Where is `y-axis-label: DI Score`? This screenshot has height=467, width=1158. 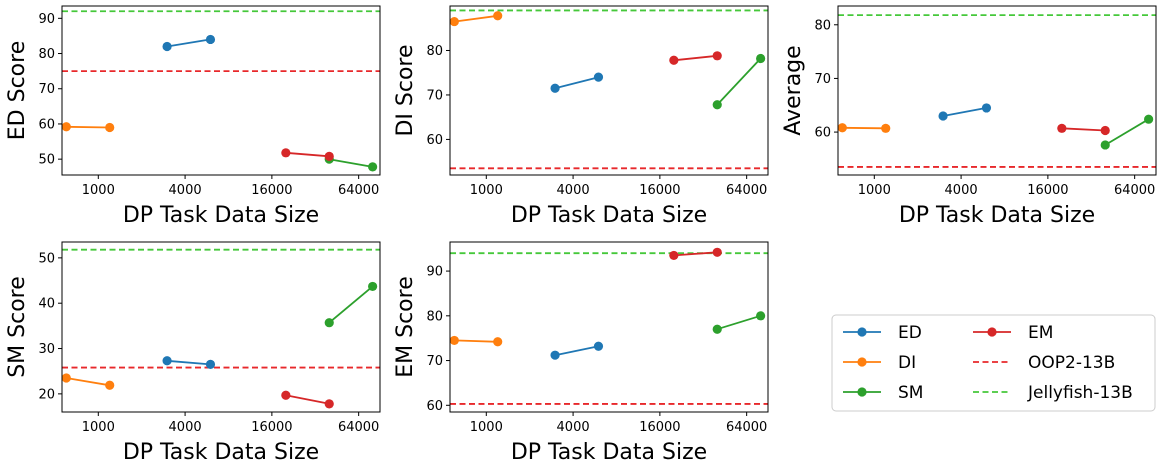
y-axis-label: DI Score is located at coordinates (405, 90).